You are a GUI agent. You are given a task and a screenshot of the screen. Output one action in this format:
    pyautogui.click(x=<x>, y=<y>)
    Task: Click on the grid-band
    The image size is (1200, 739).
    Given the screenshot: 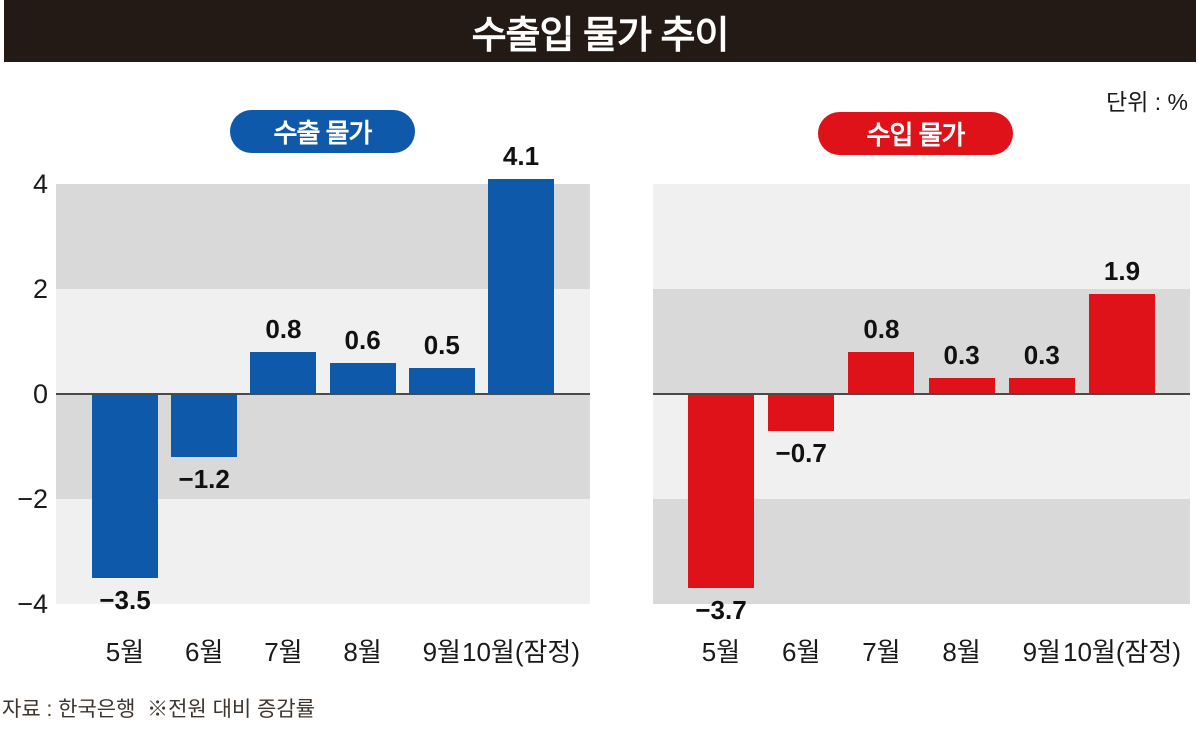 What is the action you would take?
    pyautogui.click(x=921, y=236)
    